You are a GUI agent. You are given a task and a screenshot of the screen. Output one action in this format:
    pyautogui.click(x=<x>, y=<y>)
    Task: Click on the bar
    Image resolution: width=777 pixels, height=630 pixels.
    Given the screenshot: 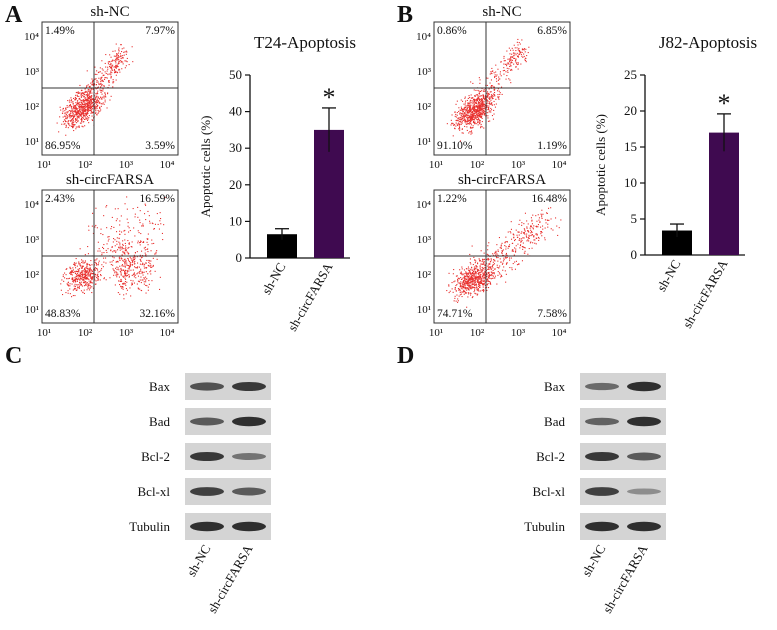 What is the action you would take?
    pyautogui.click(x=282, y=246)
    